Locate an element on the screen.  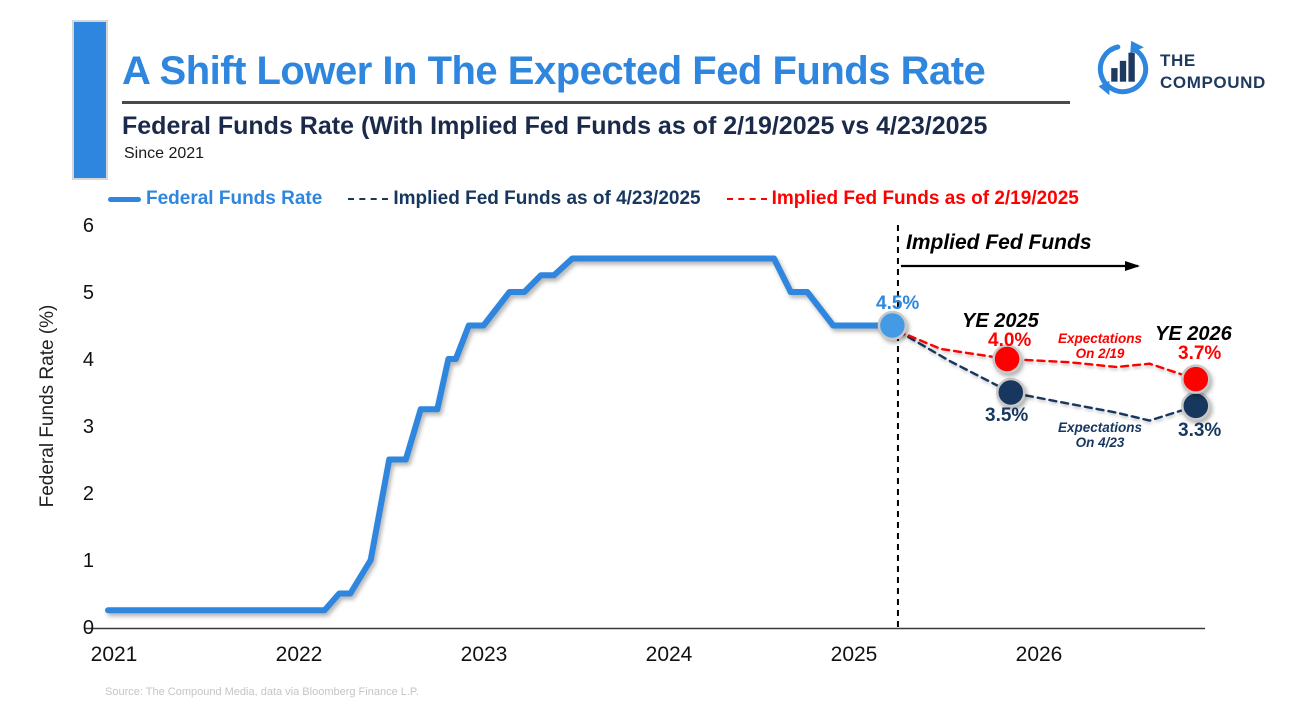
svg-text: 2026 is located at coordinates (1039, 654).